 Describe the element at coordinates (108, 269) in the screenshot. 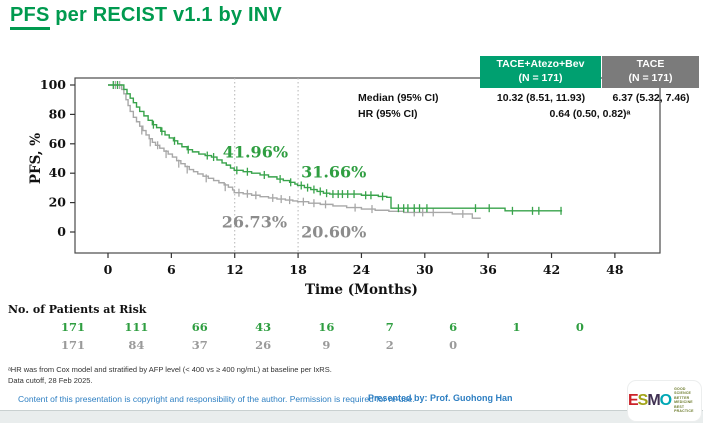

I see `x-tick-label: 0` at that location.